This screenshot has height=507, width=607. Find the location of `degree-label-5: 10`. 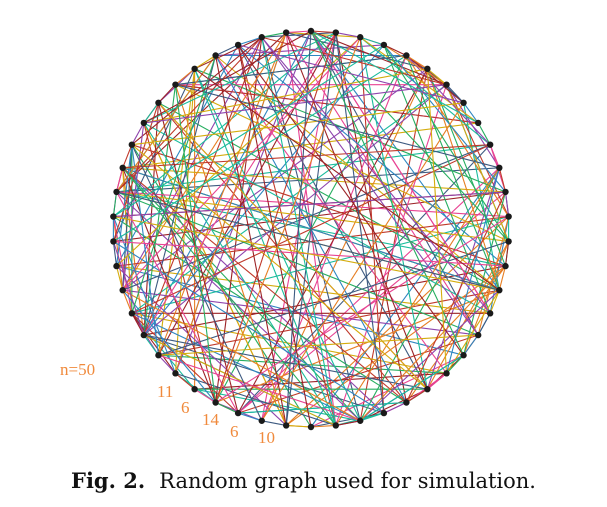

degree-label-5: 10 is located at coordinates (266, 437).